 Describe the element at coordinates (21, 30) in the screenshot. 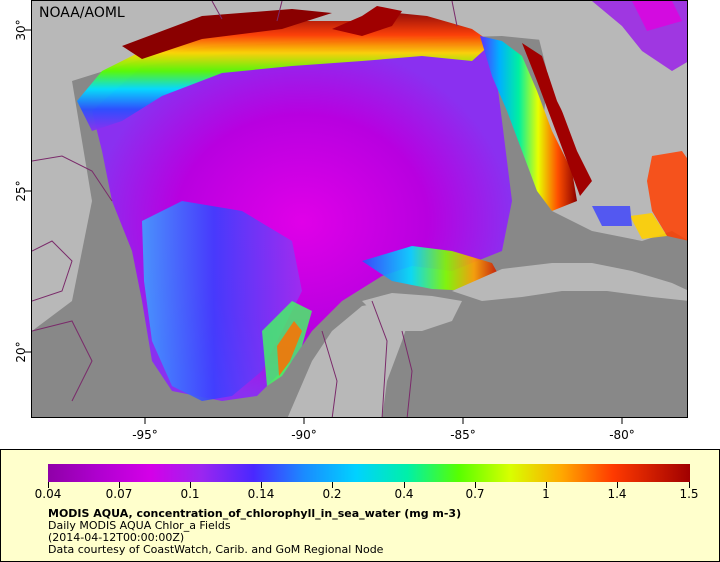

I see `lat-tick-label: 30°` at that location.